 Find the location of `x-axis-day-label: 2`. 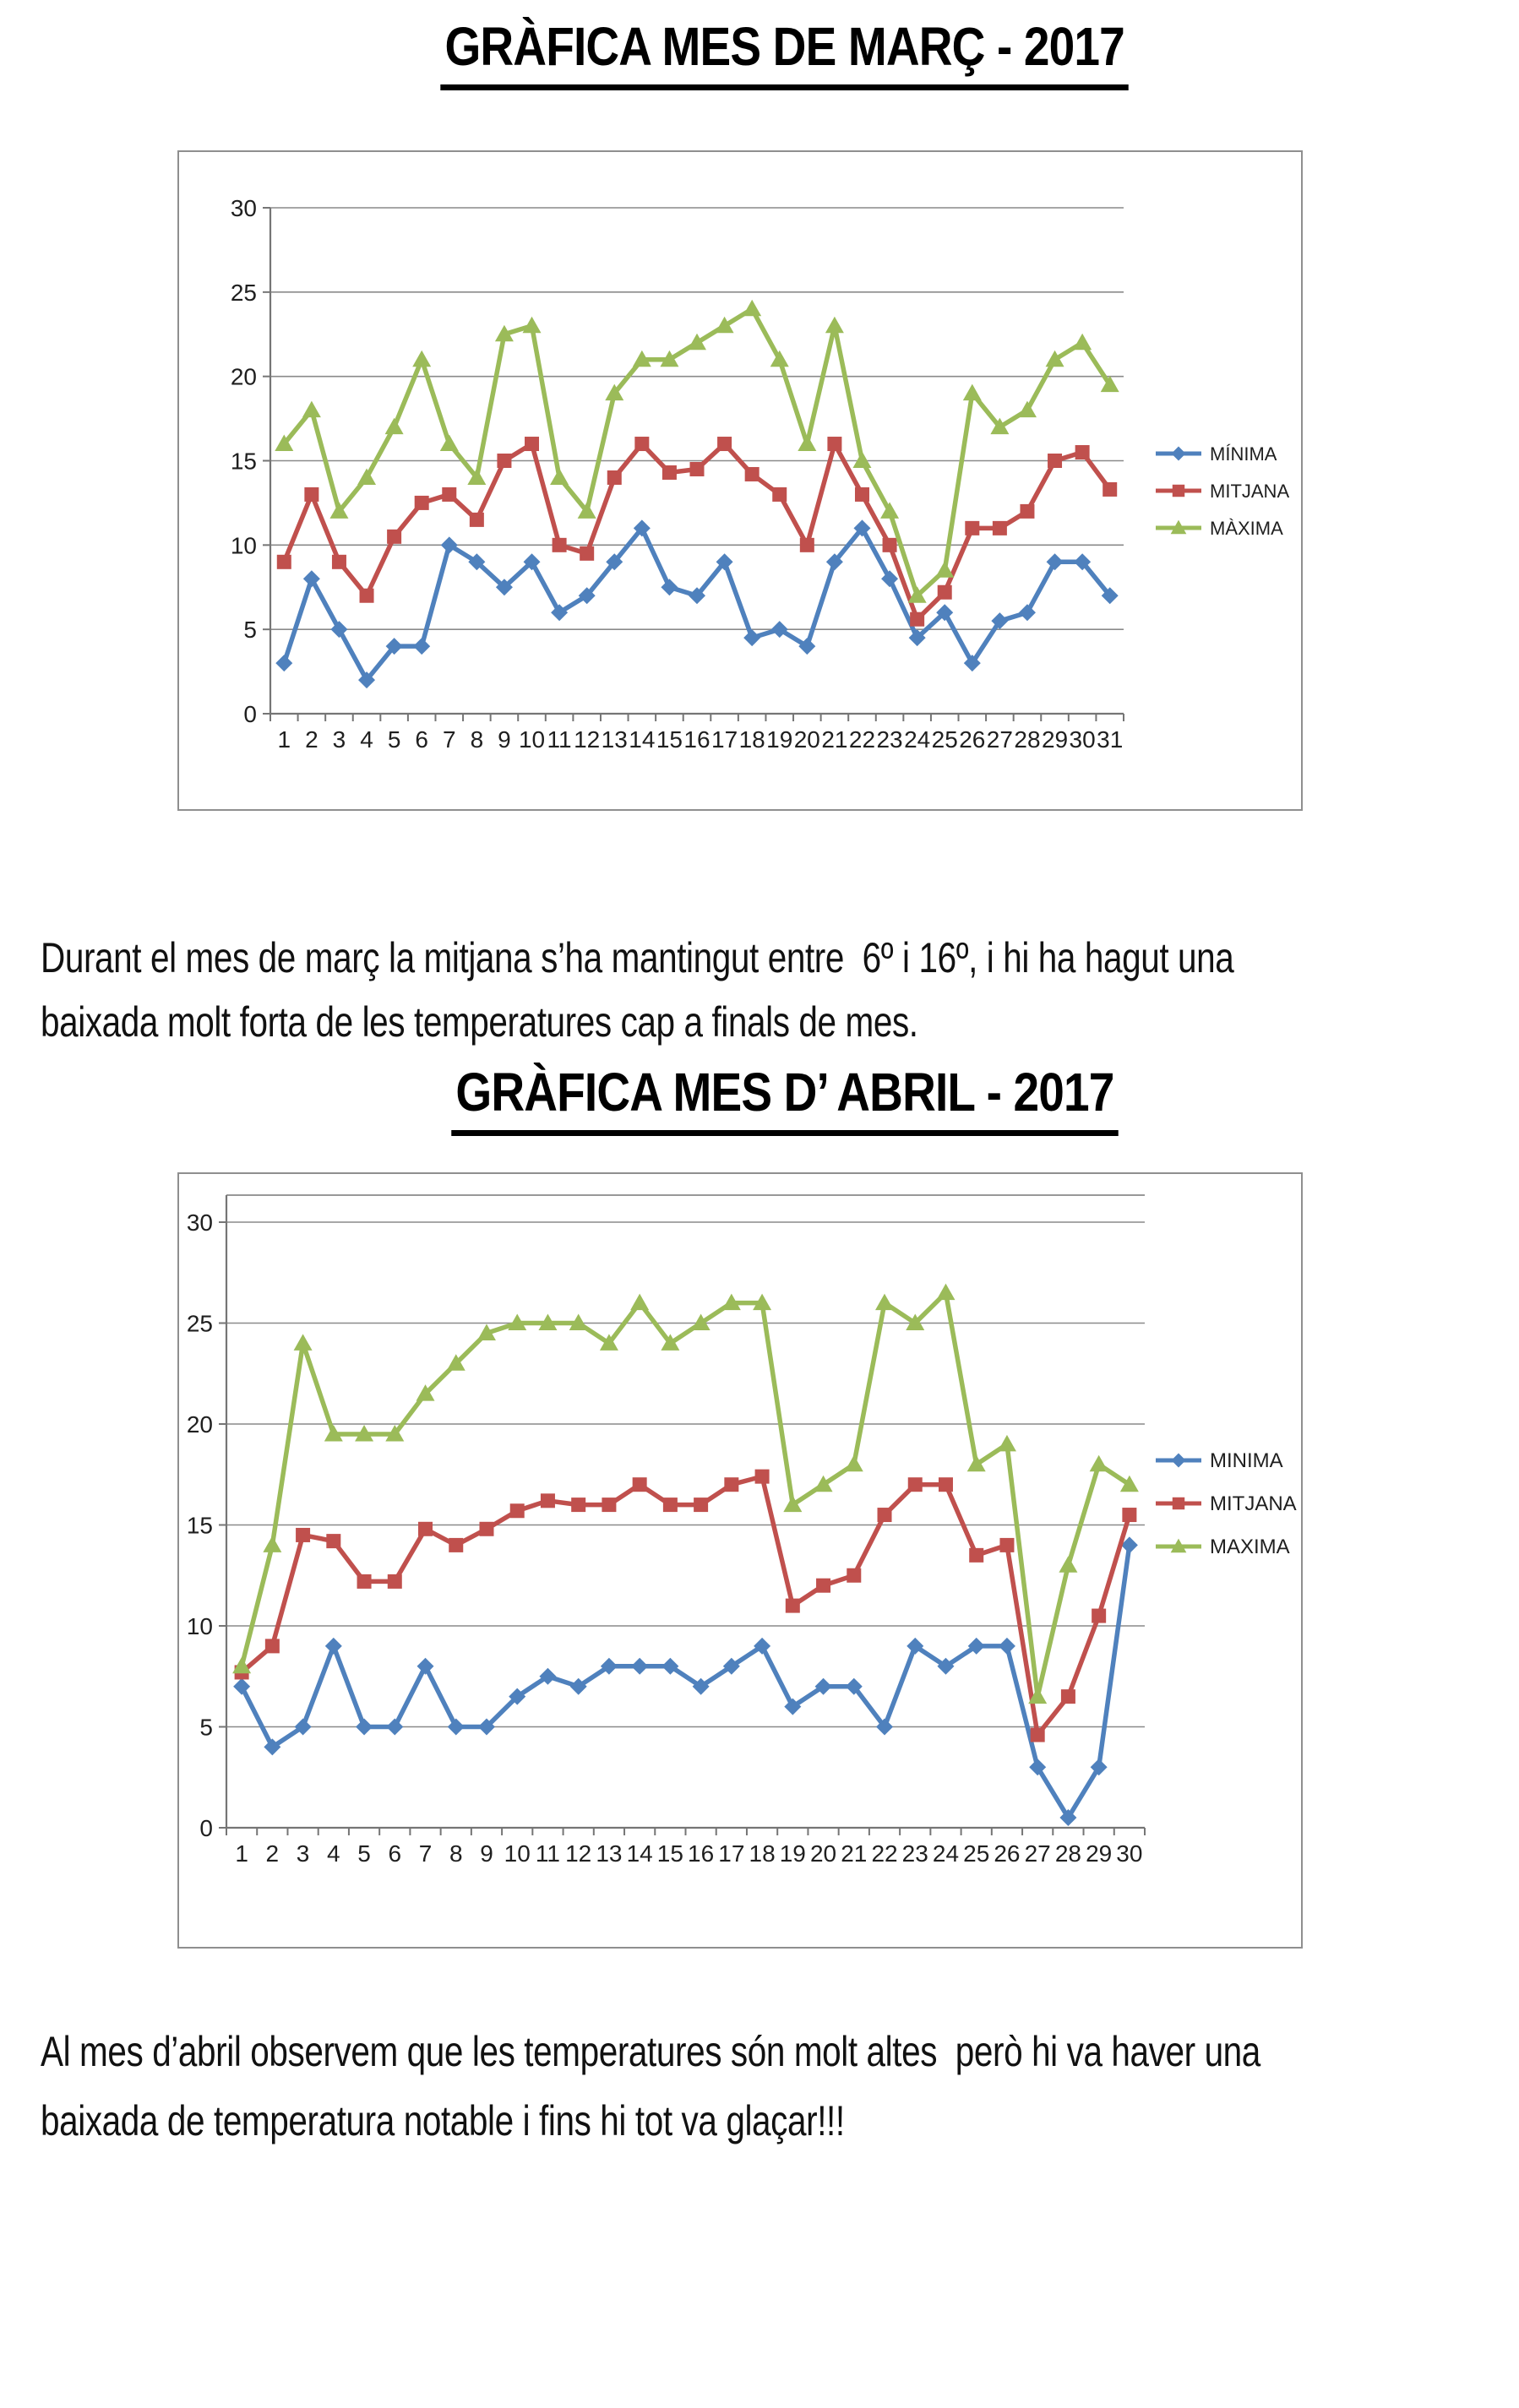

x-axis-day-label: 2 is located at coordinates (273, 1853).